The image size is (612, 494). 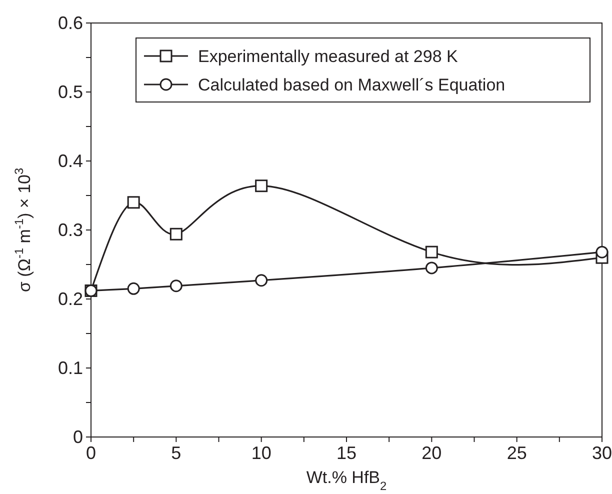 I want to click on x-tick-label: 15, so click(x=346, y=453).